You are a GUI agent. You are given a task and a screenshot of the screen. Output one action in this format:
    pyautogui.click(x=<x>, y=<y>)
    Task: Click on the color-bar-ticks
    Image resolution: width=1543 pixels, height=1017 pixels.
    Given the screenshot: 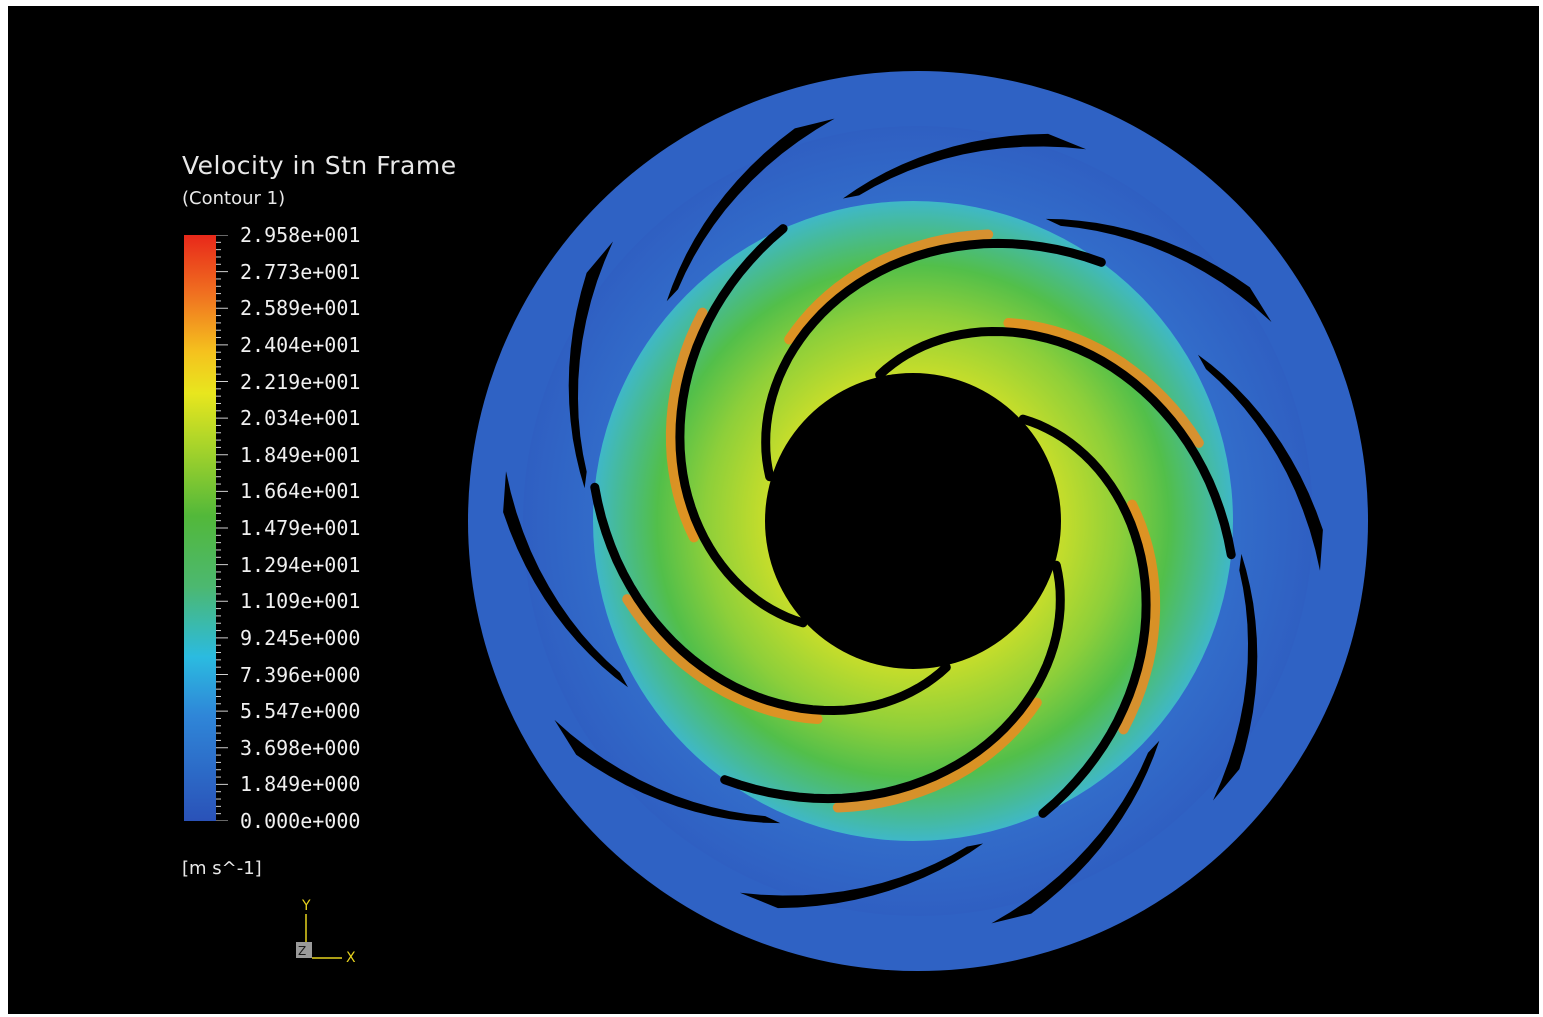 What is the action you would take?
    pyautogui.click(x=222, y=528)
    